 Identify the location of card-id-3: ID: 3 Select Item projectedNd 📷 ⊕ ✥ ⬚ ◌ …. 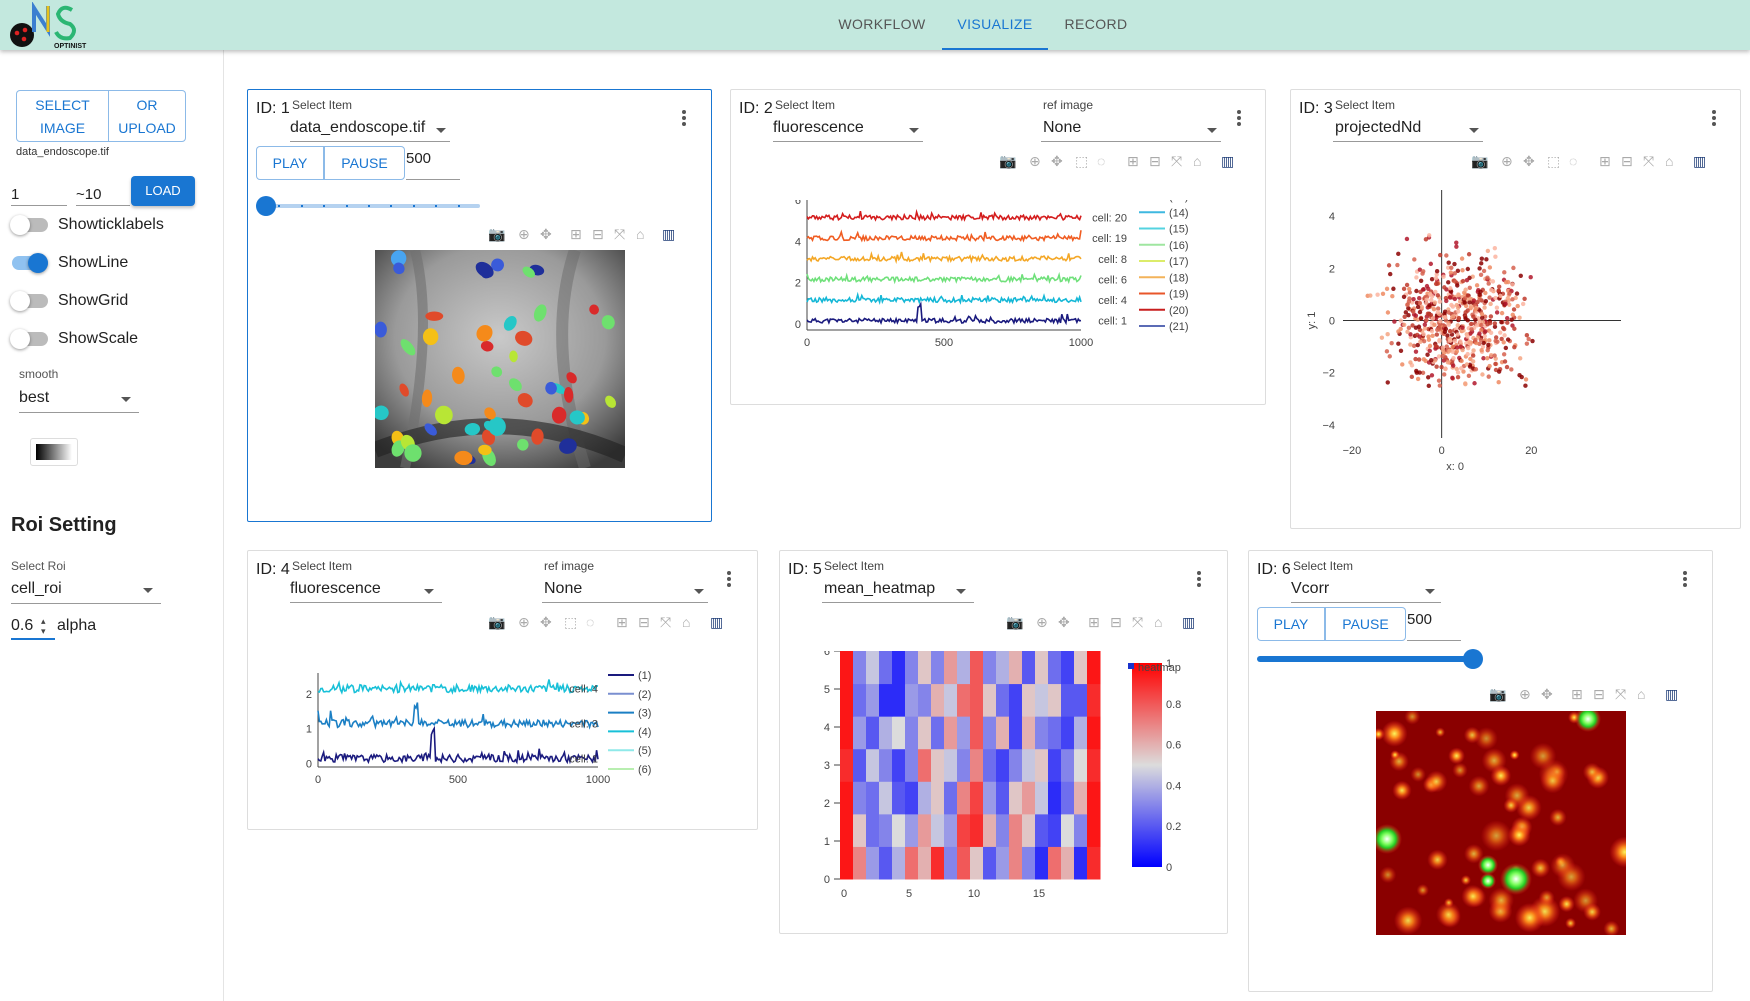
(1515, 309).